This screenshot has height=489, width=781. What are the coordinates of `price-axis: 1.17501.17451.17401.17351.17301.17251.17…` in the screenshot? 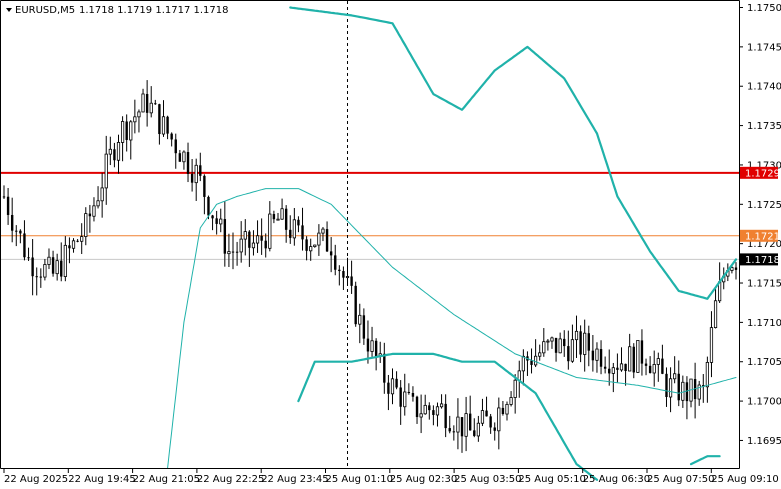 It's located at (760, 225).